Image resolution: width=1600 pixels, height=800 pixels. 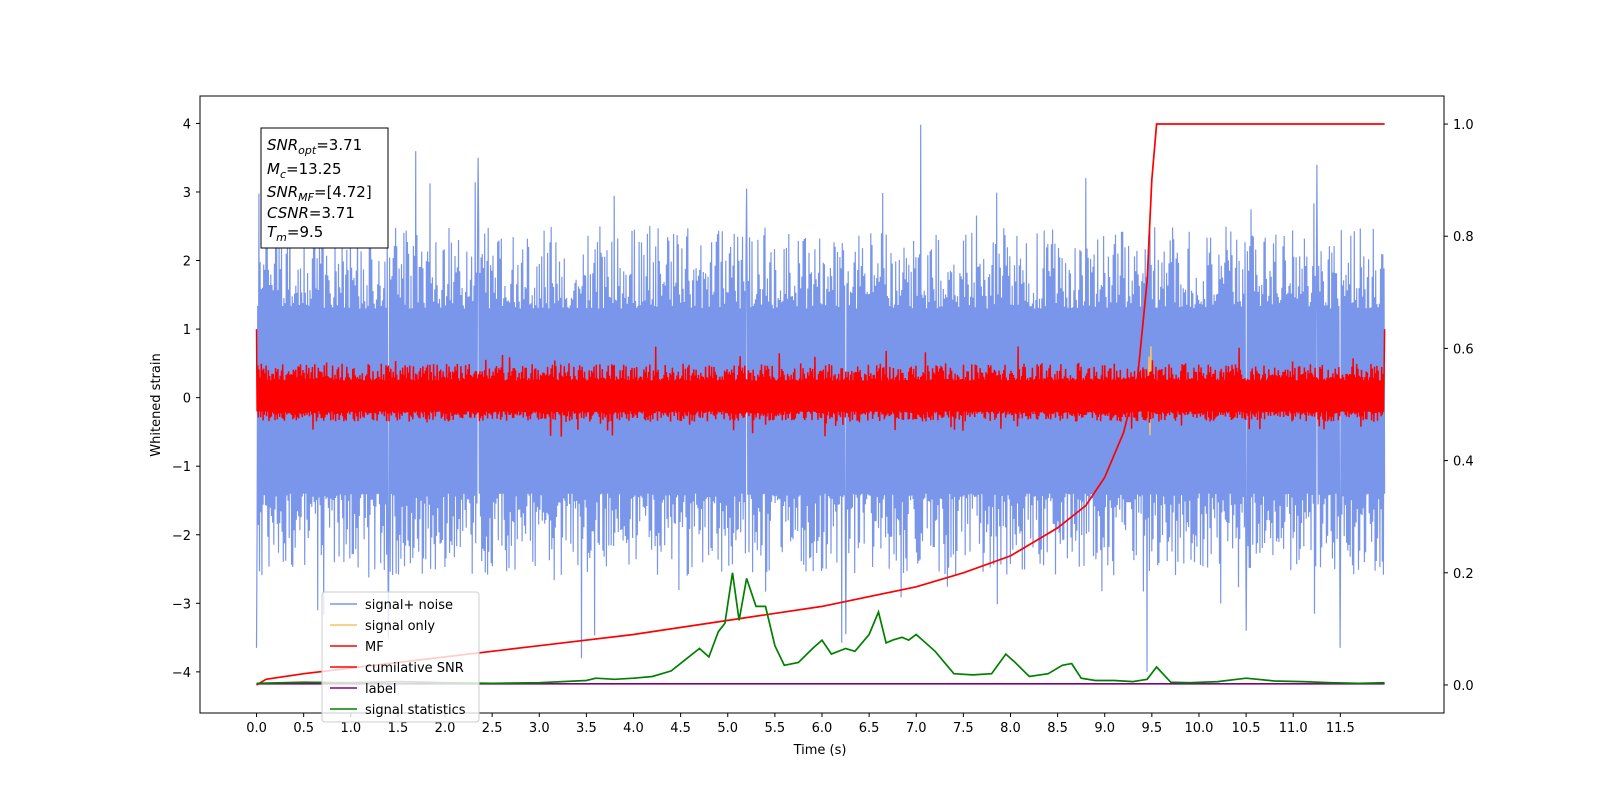 What do you see at coordinates (311, 213) in the screenshot?
I see `annotation-csnr: CSNR=3.71` at bounding box center [311, 213].